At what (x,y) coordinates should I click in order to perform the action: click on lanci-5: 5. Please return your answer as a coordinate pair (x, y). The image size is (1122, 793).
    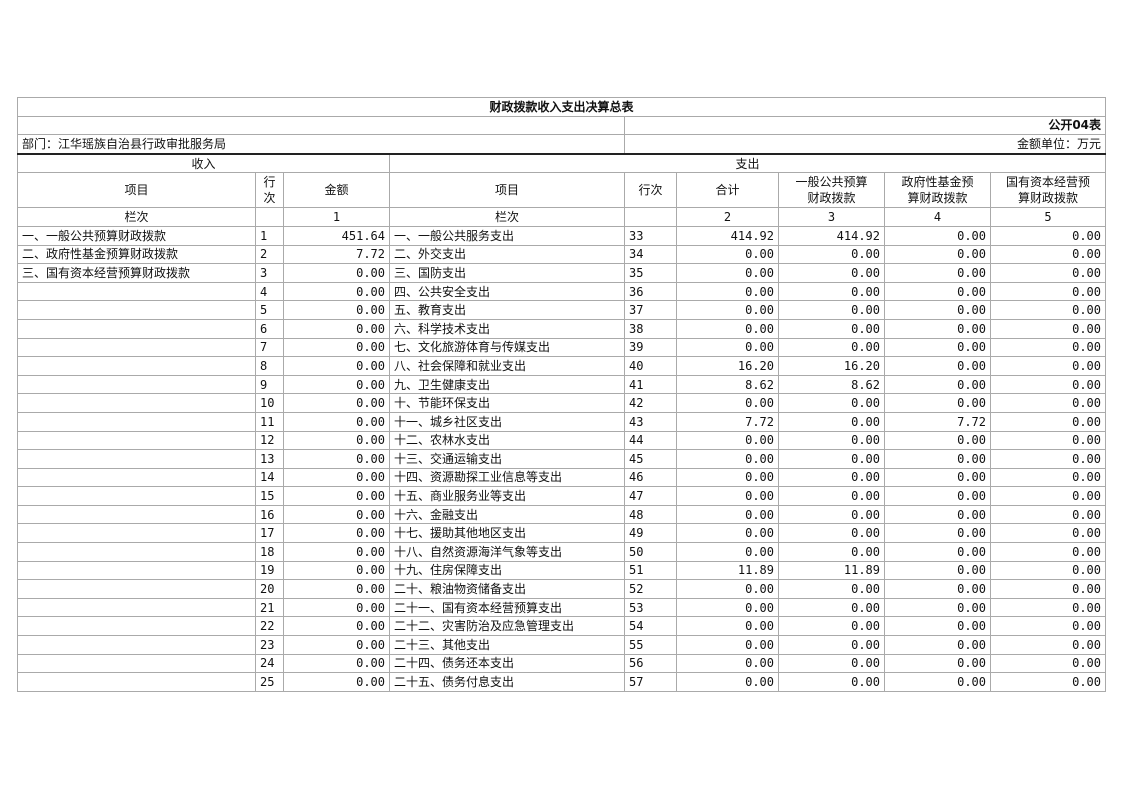
    Looking at the image, I should click on (1048, 217).